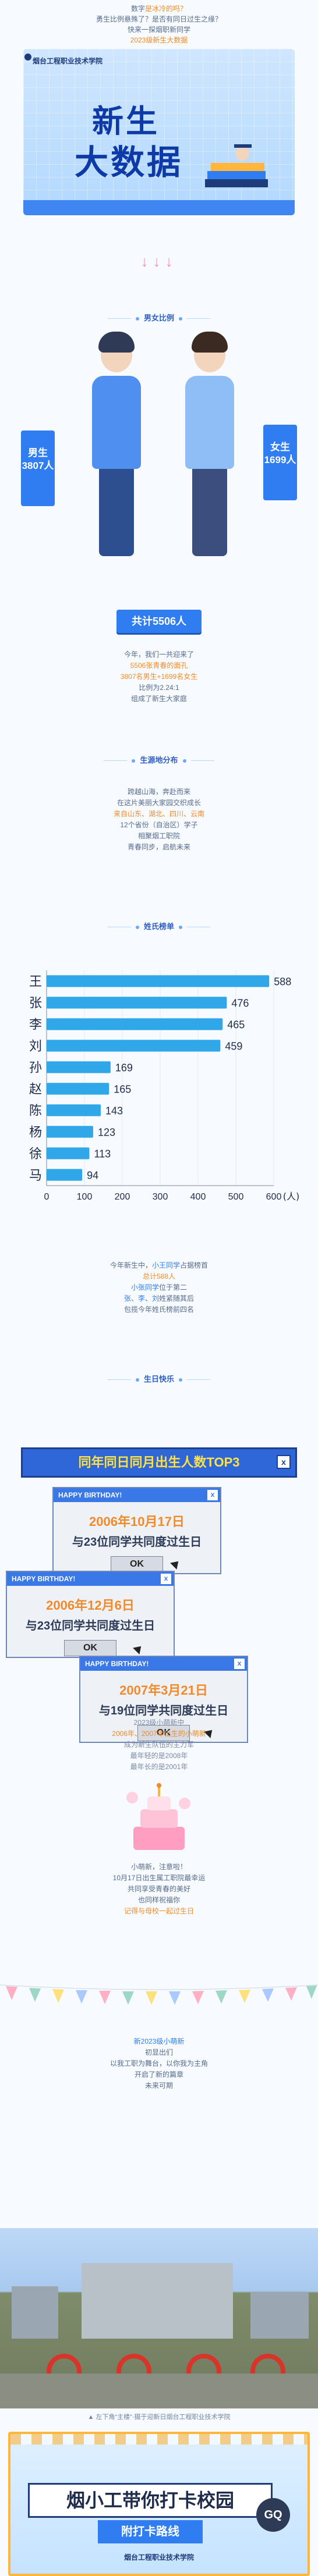 Image resolution: width=318 pixels, height=2576 pixels. I want to click on text-line: 最年长的是2001年, so click(159, 1767).